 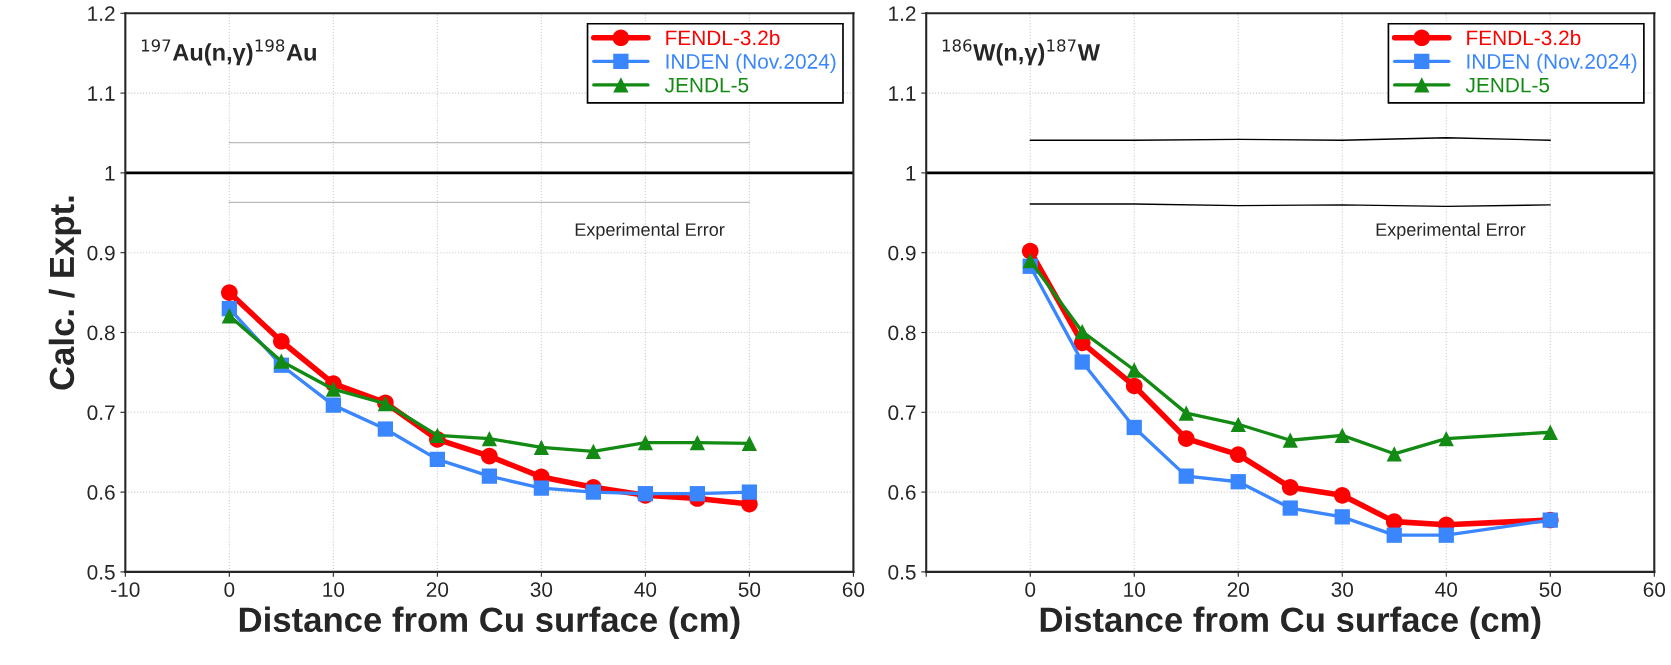 I want to click on text: $^{197}$Au(n,γ)$^{198}$Au, so click(x=228, y=52).